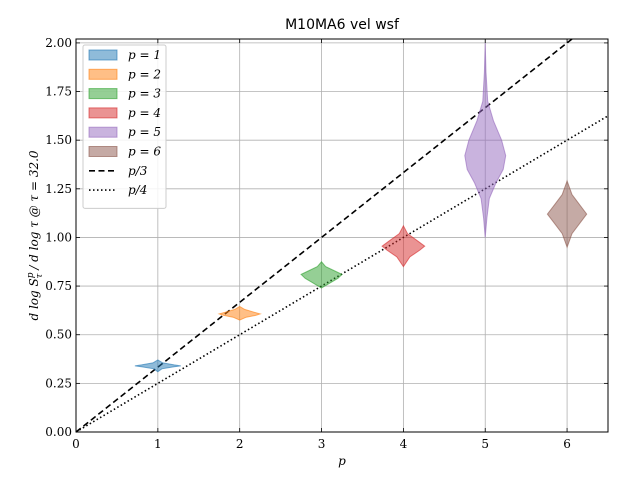 Image resolution: width=640 pixels, height=480 pixels. Describe the element at coordinates (144, 132) in the screenshot. I see `legend-label-p5: p = 5` at that location.